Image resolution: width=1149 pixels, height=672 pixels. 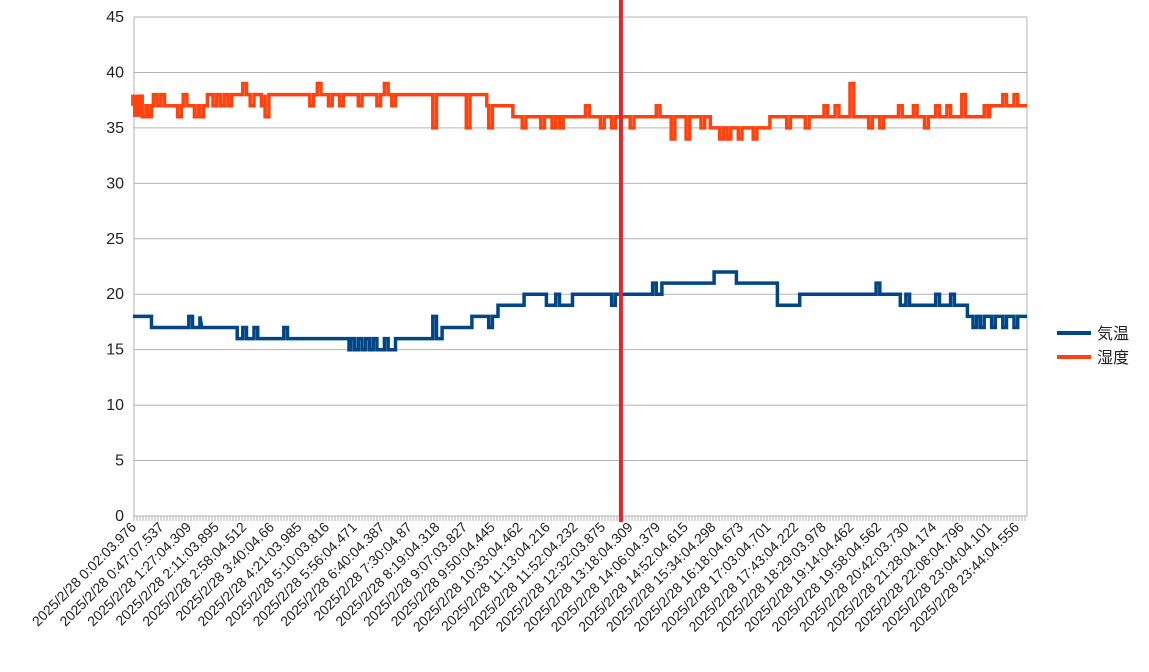 What do you see at coordinates (119, 461) in the screenshot?
I see `y-tick-label: 5` at bounding box center [119, 461].